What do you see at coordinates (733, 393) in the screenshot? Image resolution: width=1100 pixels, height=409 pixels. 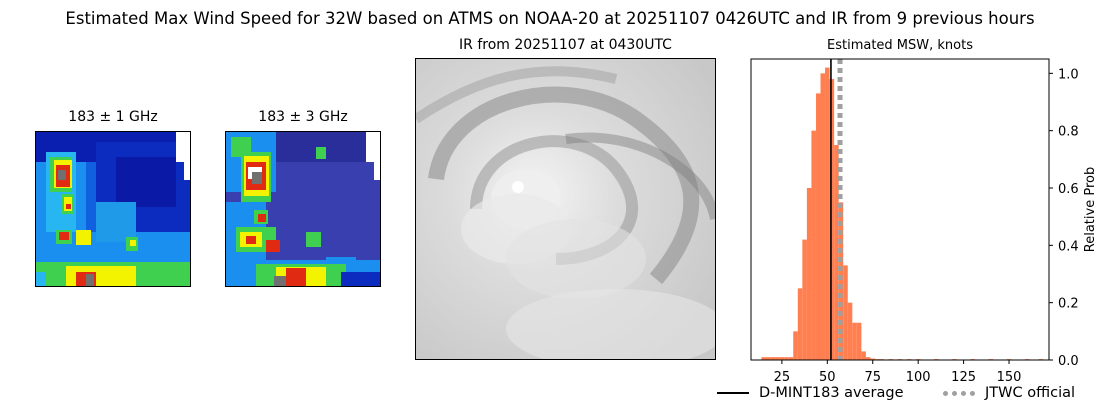 I see `legend-average-swatch` at bounding box center [733, 393].